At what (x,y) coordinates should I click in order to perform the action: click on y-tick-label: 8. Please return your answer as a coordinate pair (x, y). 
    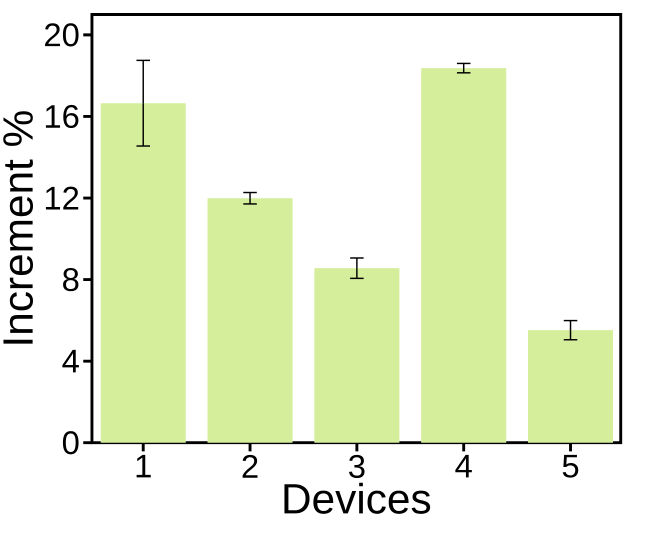
    Looking at the image, I should click on (70, 280).